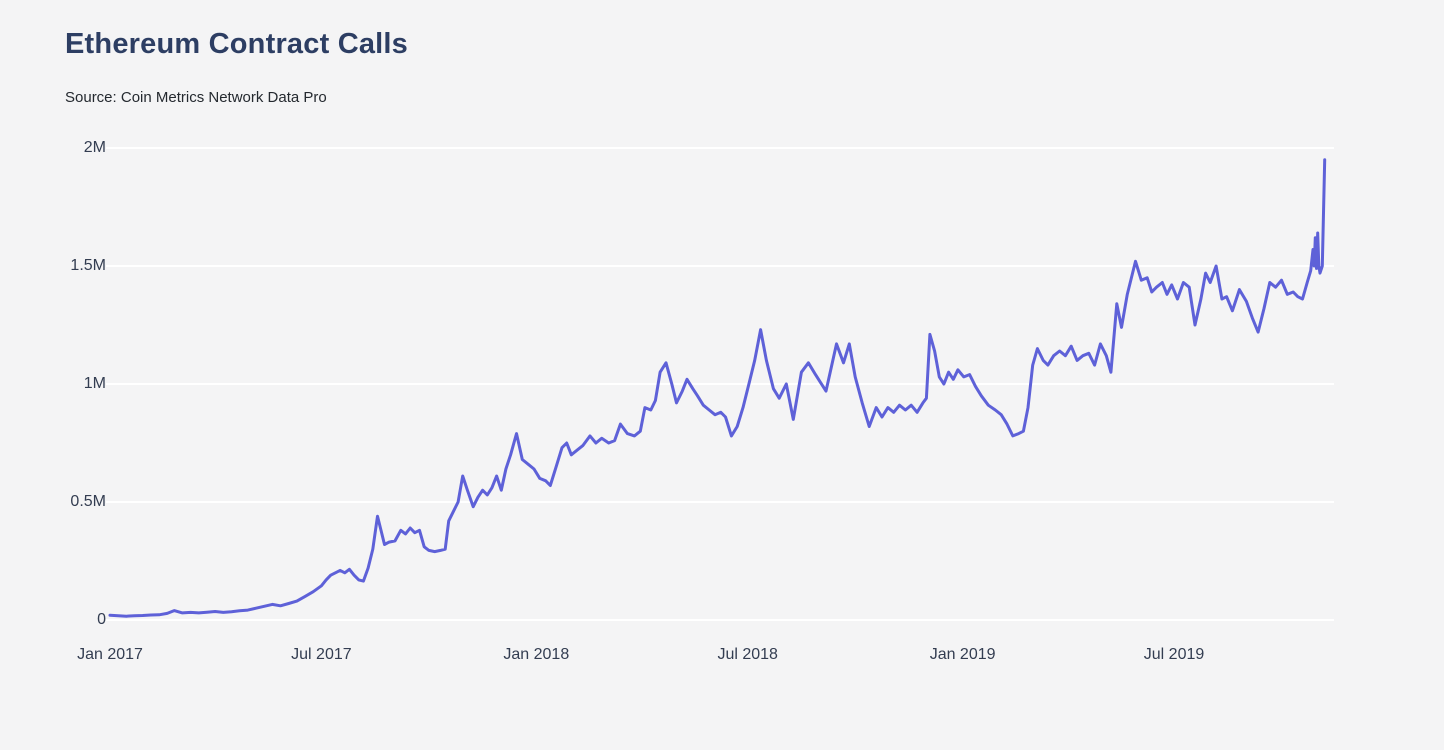  I want to click on chart-title: Ethereum Contract Calls, so click(237, 44).